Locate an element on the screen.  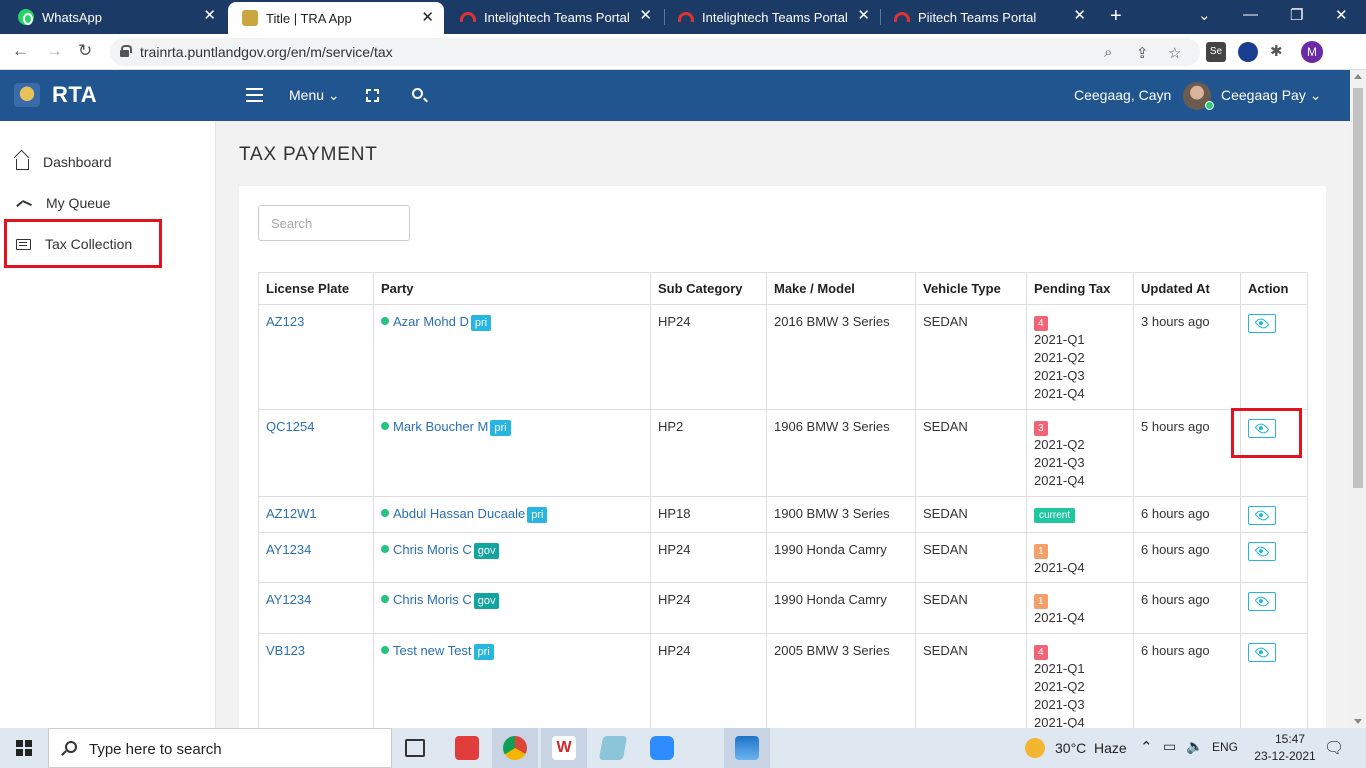
sidebar-item-dashboard: Dashboard is located at coordinates (64, 162).